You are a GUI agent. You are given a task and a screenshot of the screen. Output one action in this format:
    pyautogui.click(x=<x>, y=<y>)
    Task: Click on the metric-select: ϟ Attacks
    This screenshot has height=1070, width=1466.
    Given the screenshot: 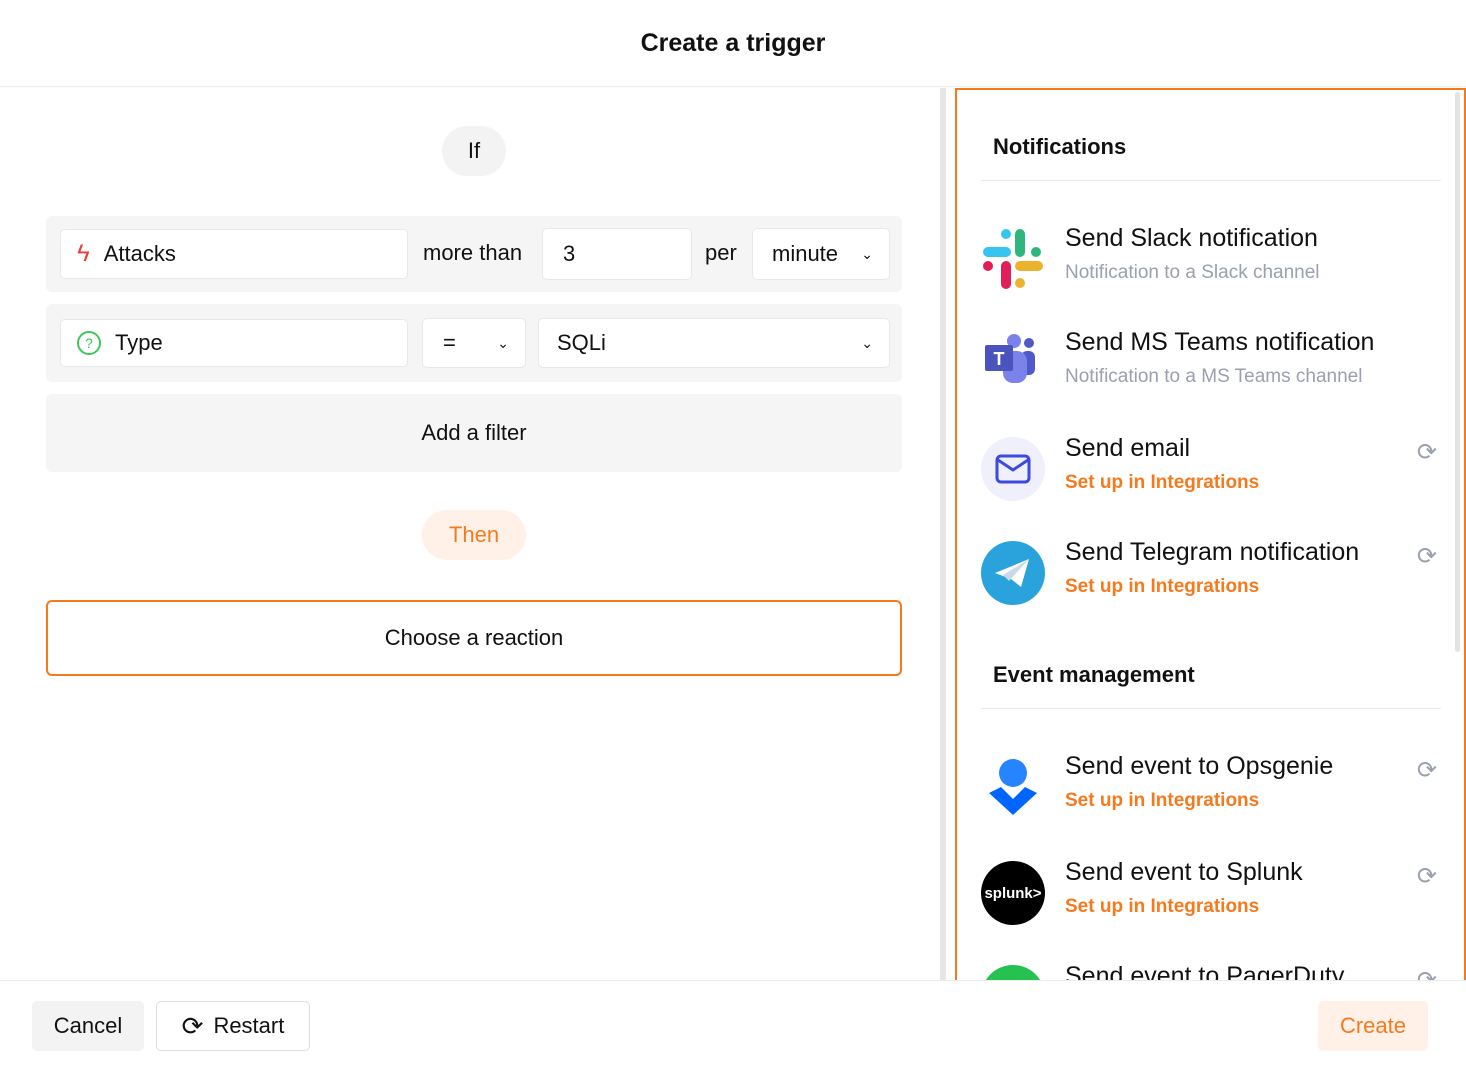 What is the action you would take?
    pyautogui.click(x=234, y=254)
    